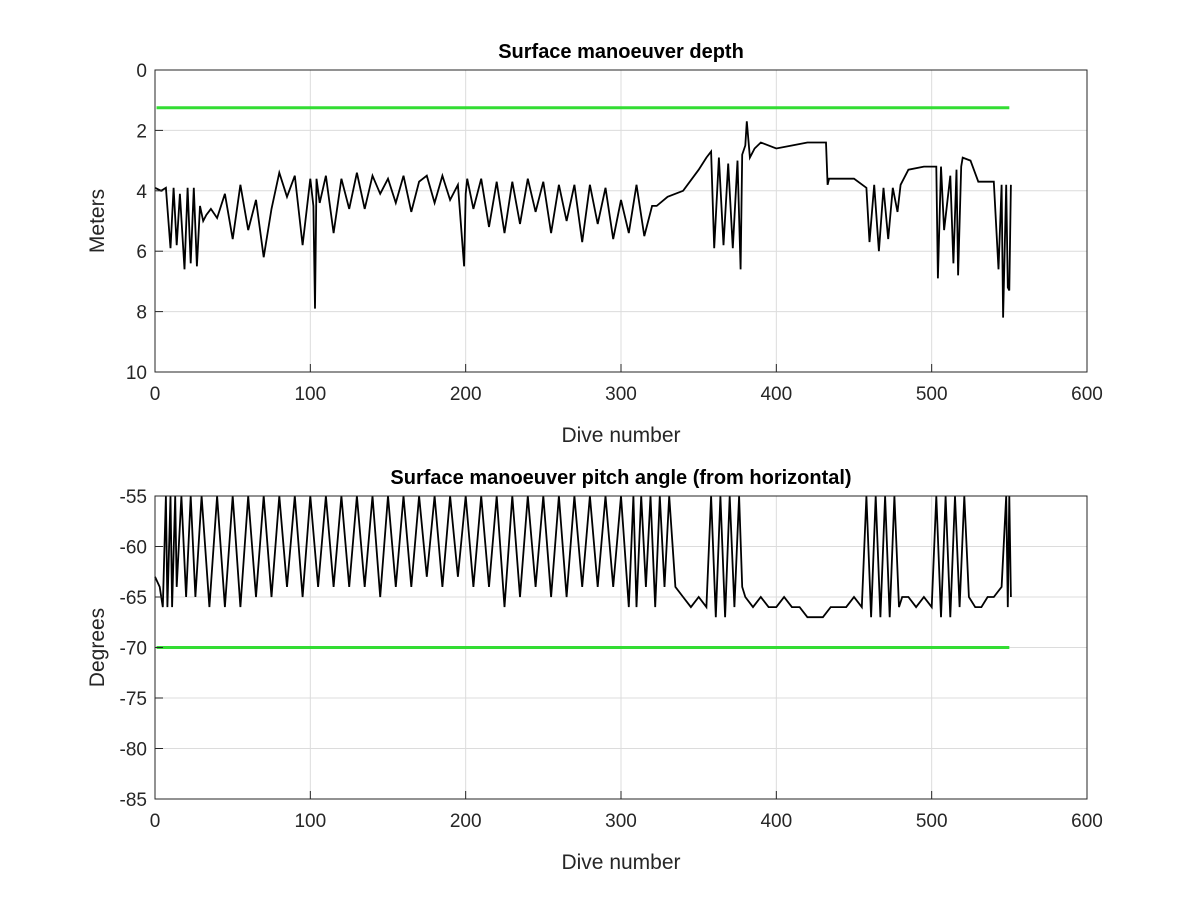  I want to click on y-tick-label: -75, so click(133, 699).